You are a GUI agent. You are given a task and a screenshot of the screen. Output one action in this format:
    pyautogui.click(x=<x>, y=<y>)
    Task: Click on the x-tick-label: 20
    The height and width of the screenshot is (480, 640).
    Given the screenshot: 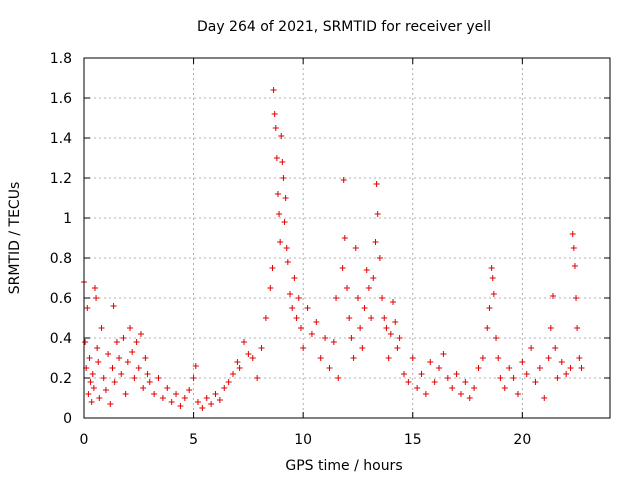 What is the action you would take?
    pyautogui.click(x=522, y=440)
    